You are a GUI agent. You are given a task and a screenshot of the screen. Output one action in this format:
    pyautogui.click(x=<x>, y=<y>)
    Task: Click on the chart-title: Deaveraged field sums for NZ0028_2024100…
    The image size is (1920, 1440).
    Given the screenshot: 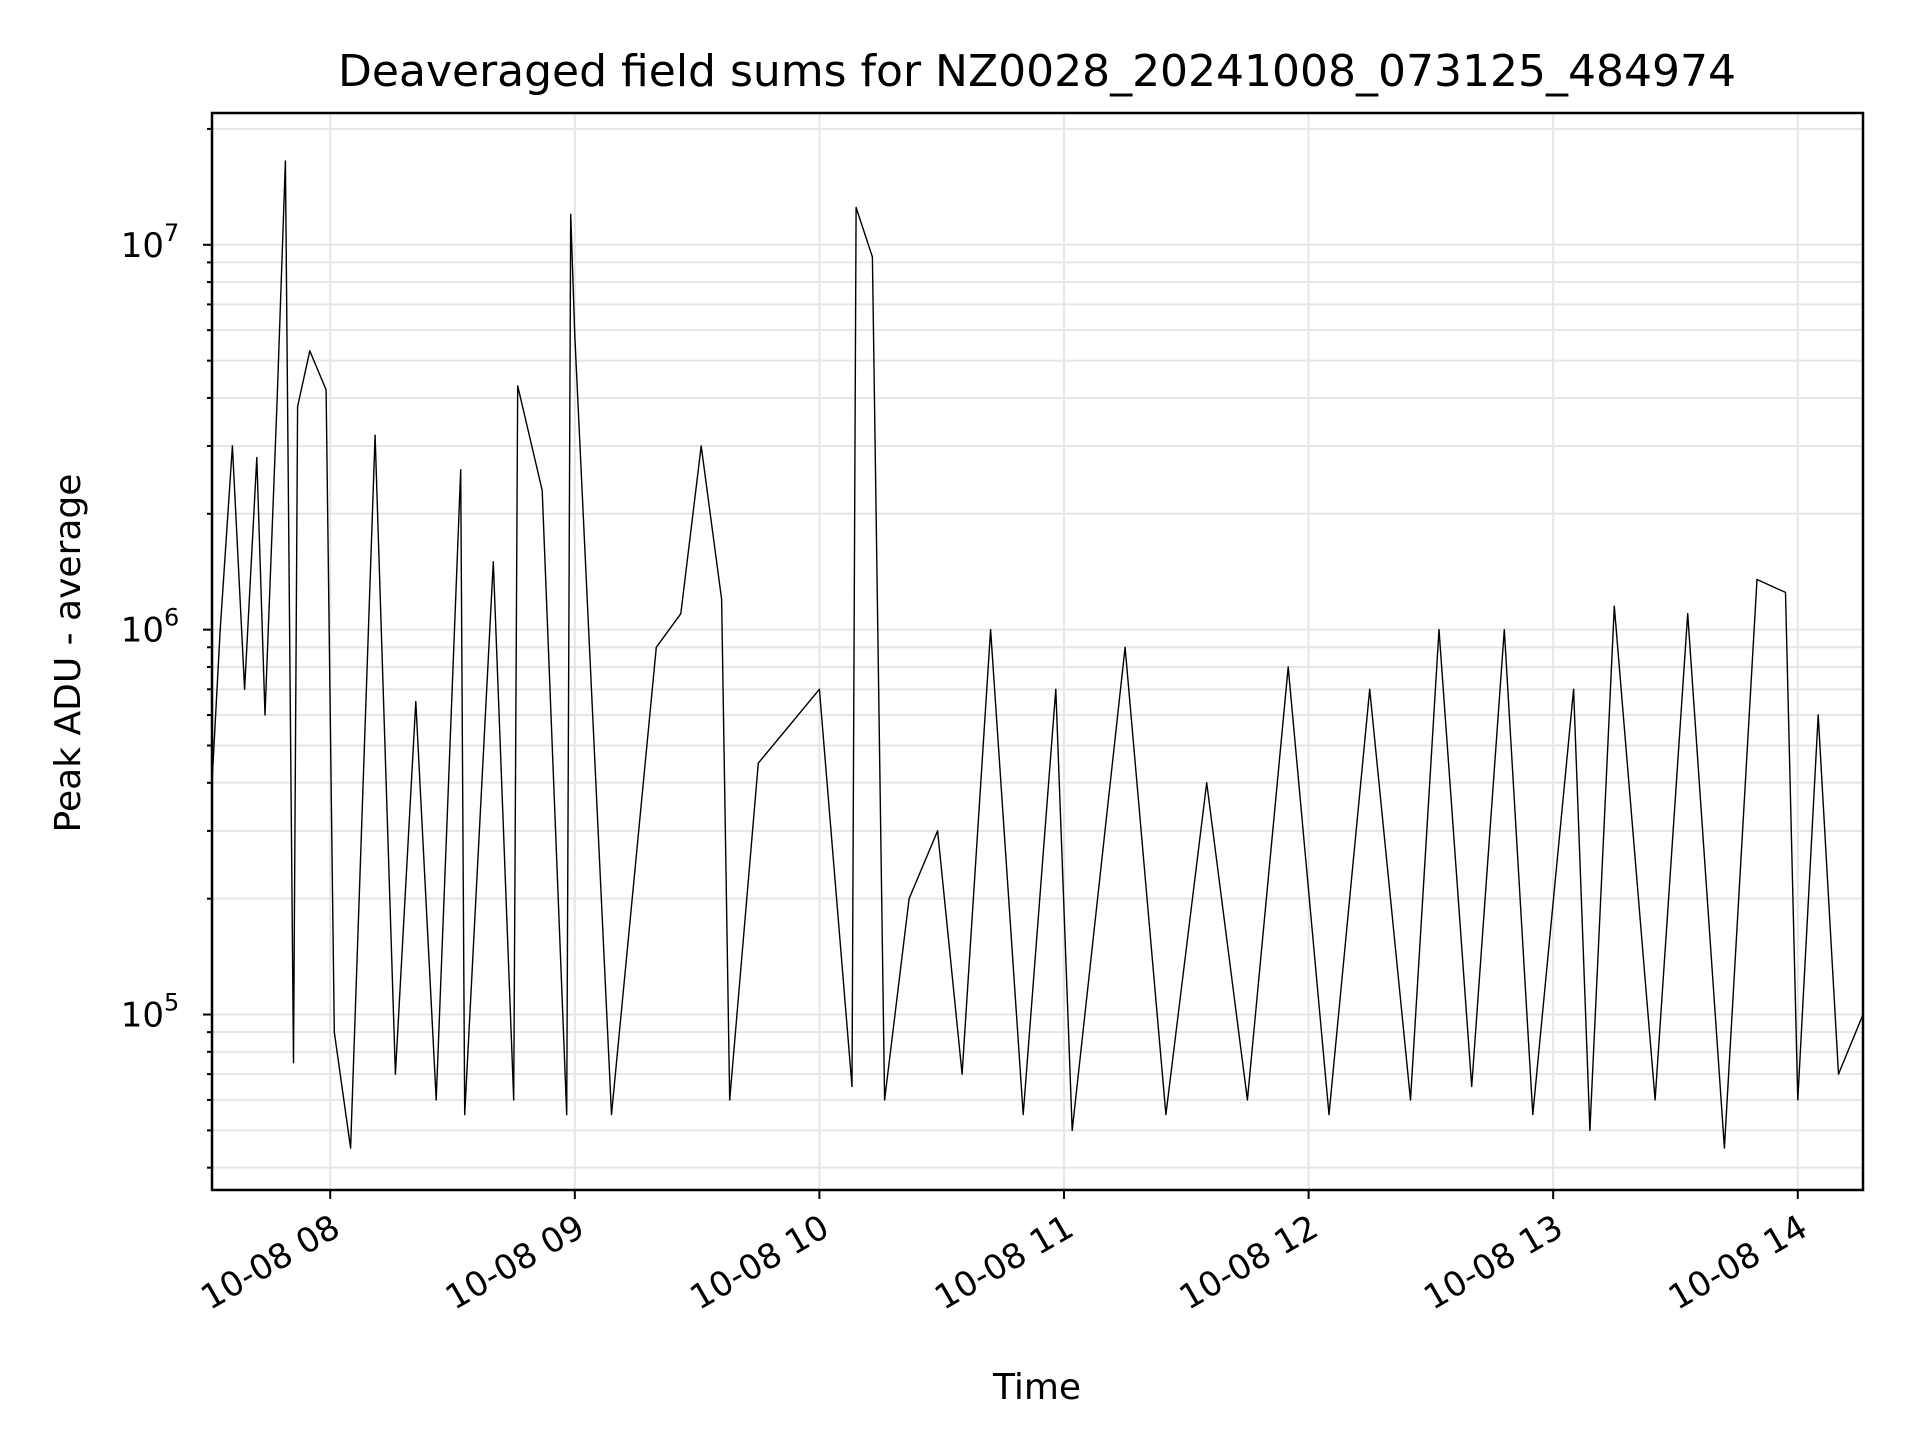 What is the action you would take?
    pyautogui.click(x=1037, y=71)
    